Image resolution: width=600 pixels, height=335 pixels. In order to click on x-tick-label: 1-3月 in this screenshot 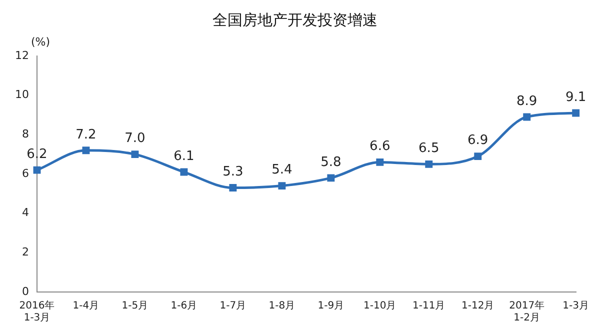, I will do `click(576, 306)`.